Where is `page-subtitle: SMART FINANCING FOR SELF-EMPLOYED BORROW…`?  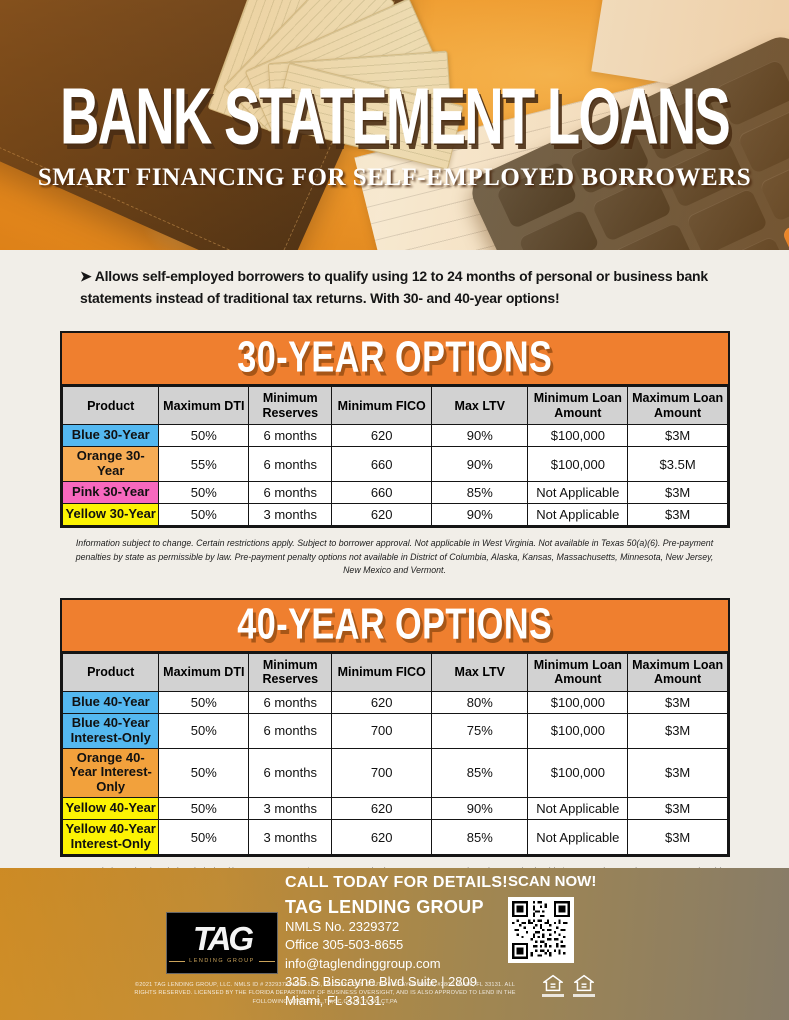
page-subtitle: SMART FINANCING FOR SELF-EMPLOYED BORROW… is located at coordinates (394, 177).